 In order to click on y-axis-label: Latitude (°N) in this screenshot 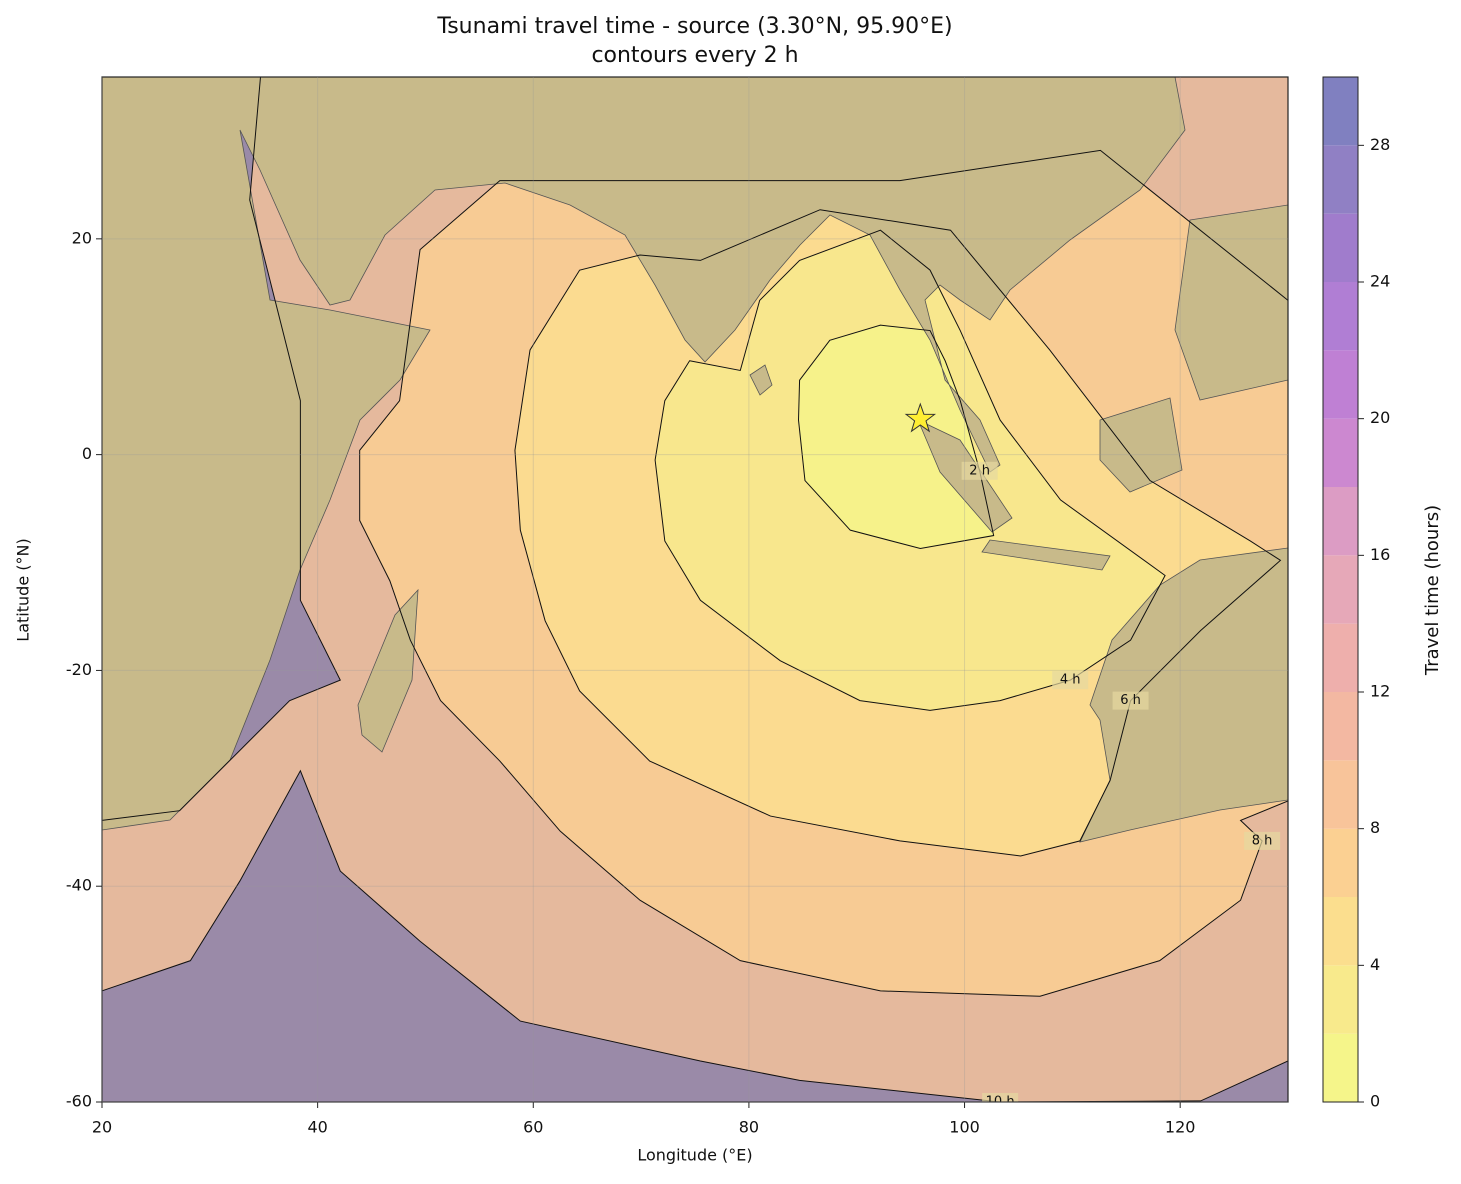, I will do `click(23, 589)`.